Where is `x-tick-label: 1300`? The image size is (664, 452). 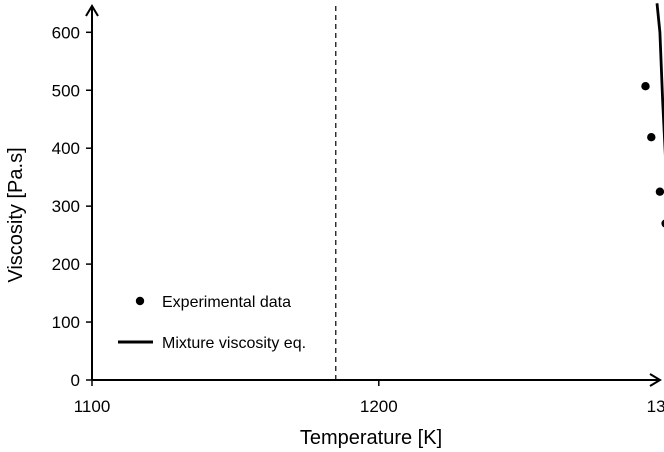
x-tick-label: 1300 is located at coordinates (655, 406).